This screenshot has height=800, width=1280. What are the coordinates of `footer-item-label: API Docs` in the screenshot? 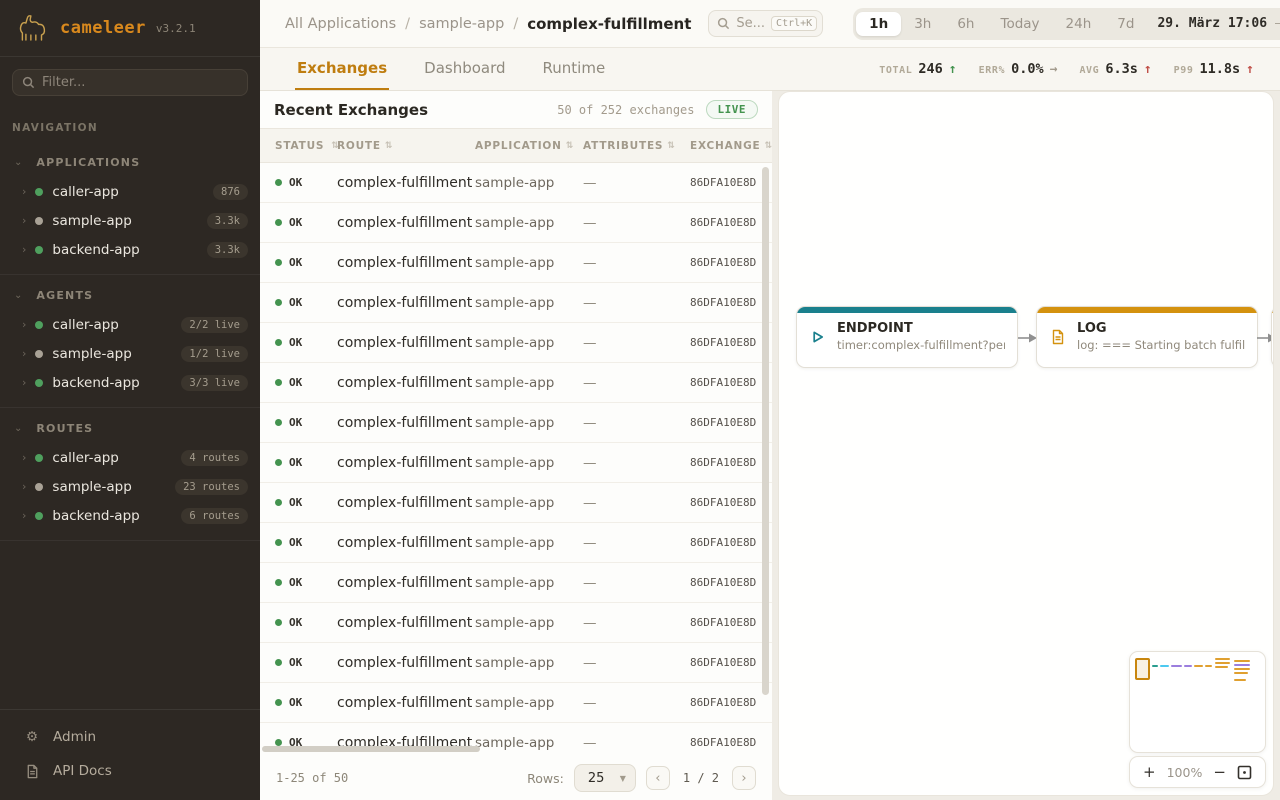 It's located at (82, 771).